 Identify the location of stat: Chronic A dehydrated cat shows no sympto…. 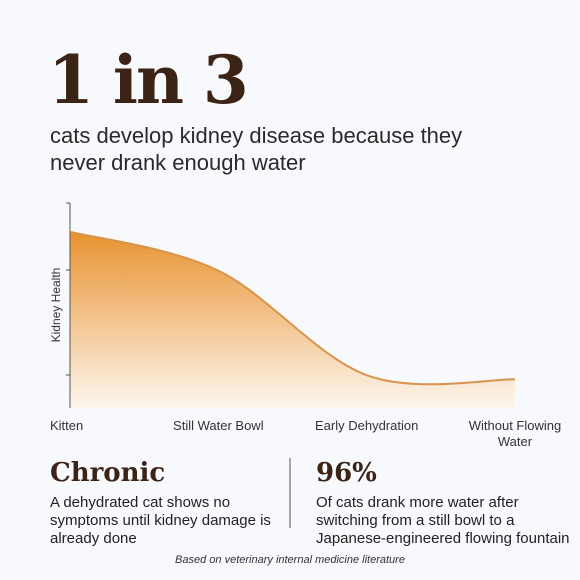
(165, 503).